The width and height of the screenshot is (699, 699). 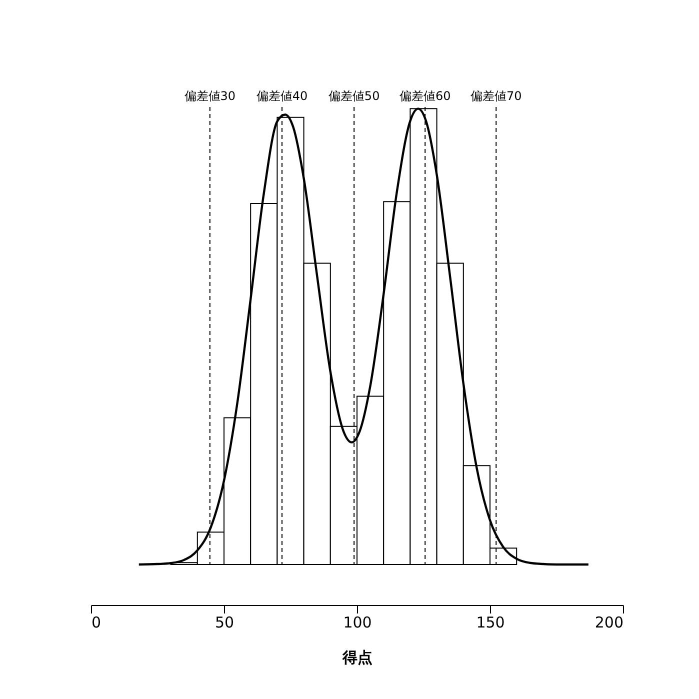 What do you see at coordinates (210, 96) in the screenshot?
I see `ref-line-label: 偏差値30` at bounding box center [210, 96].